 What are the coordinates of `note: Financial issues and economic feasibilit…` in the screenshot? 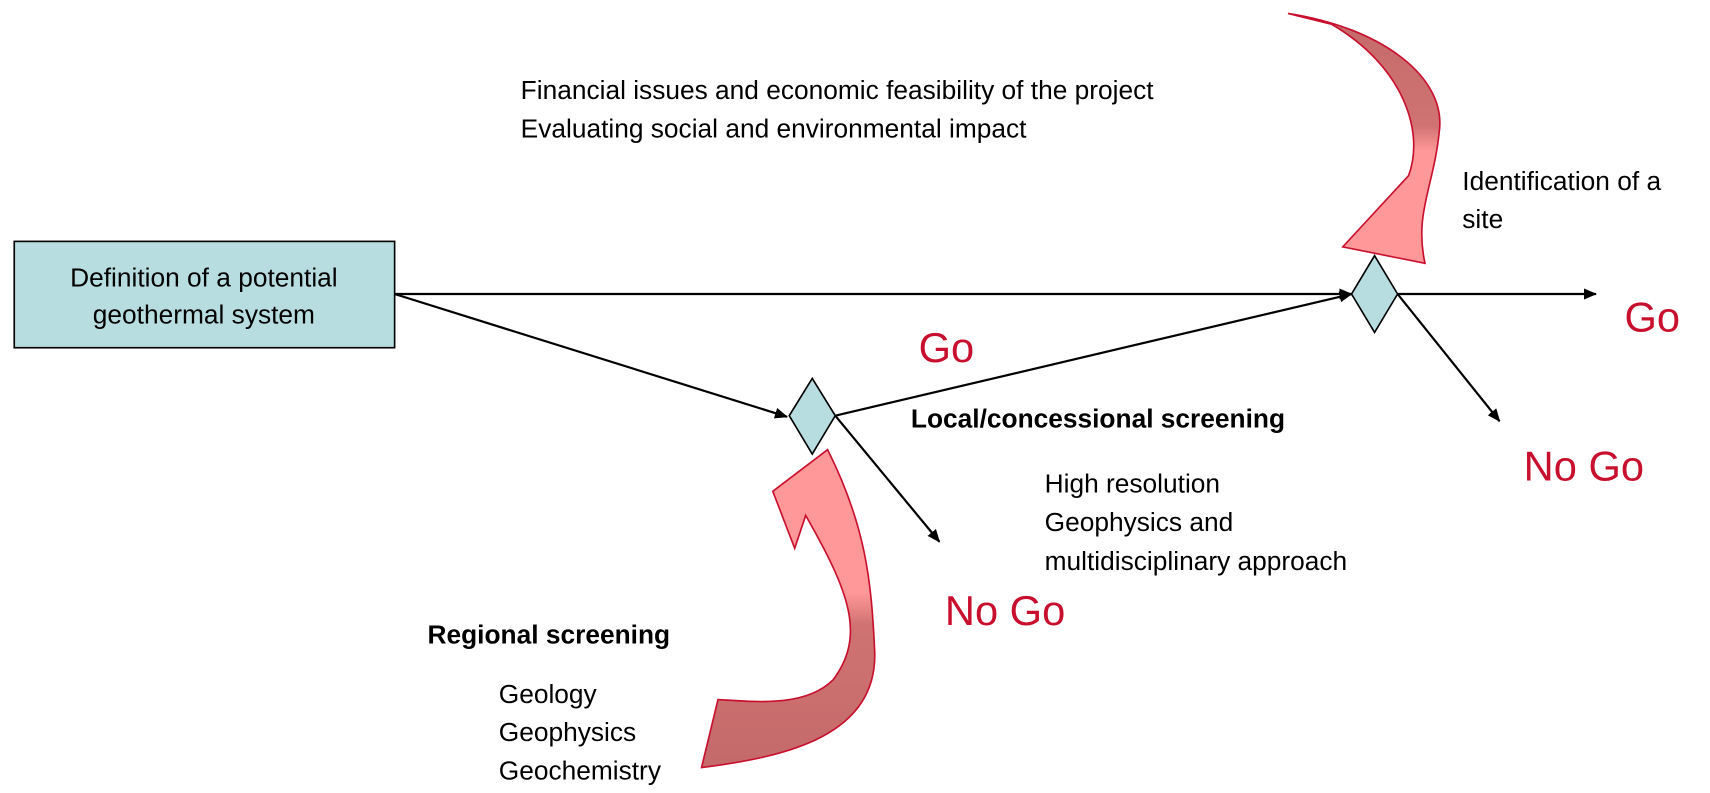 It's located at (838, 90).